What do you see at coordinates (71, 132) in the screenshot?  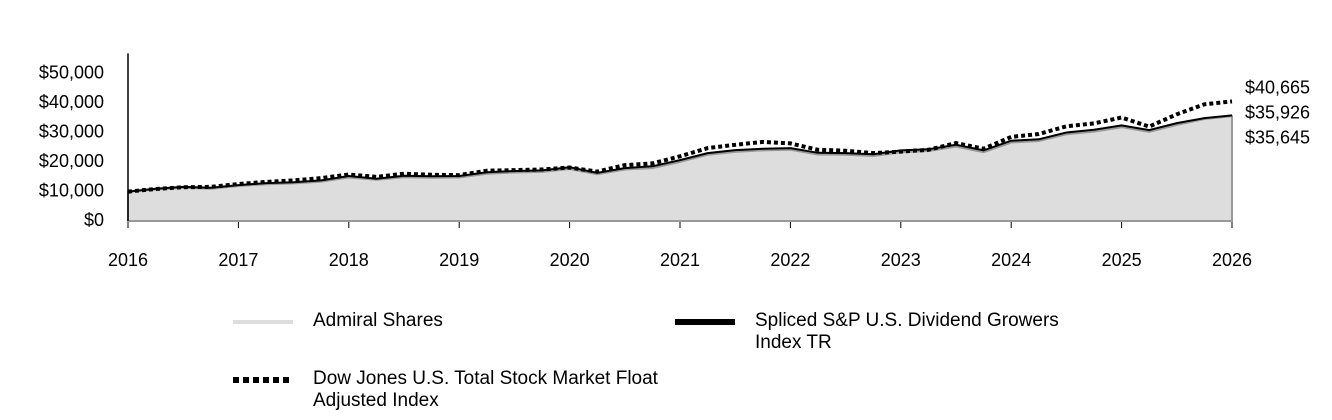 I see `y-tick-label: $30,000` at bounding box center [71, 132].